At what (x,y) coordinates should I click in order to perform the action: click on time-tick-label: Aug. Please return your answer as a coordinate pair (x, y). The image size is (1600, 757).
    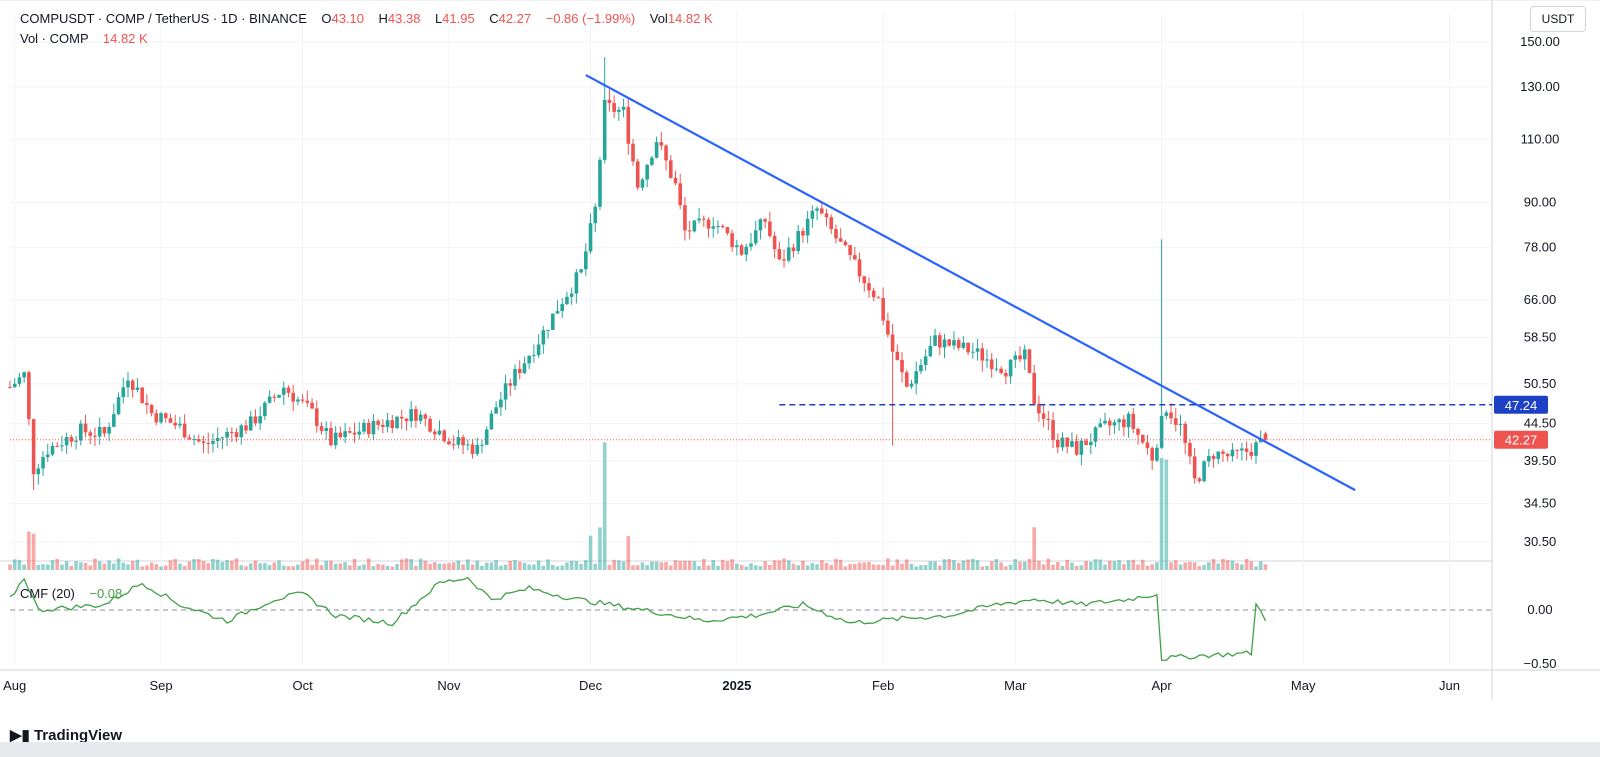
    Looking at the image, I should click on (14, 685).